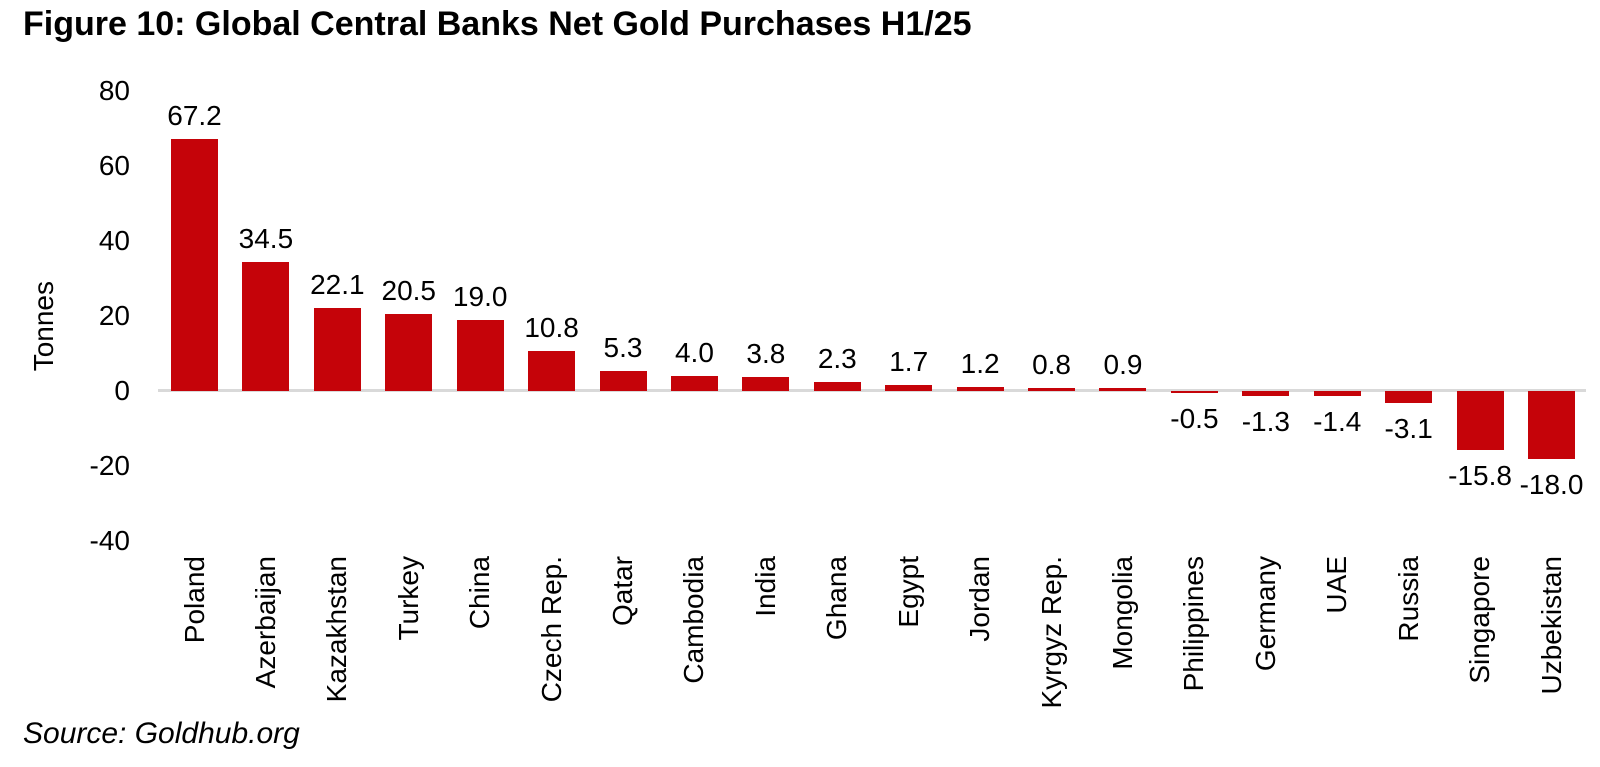 The height and width of the screenshot is (767, 1600). Describe the element at coordinates (265, 622) in the screenshot. I see `x-tick-label: Azerbaijan` at that location.